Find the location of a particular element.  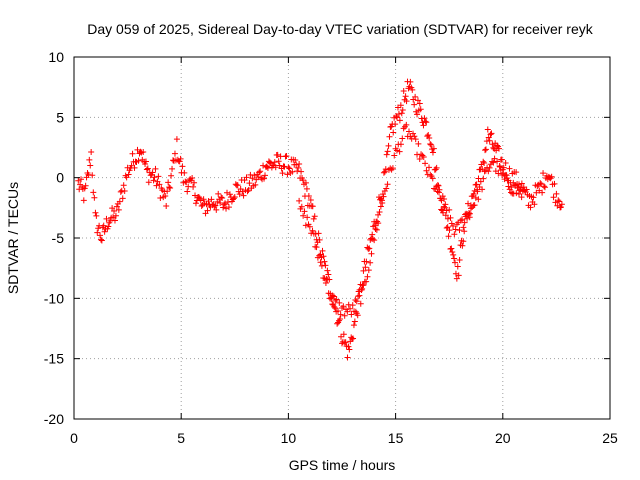

x-tick-label: 0 is located at coordinates (74, 438).